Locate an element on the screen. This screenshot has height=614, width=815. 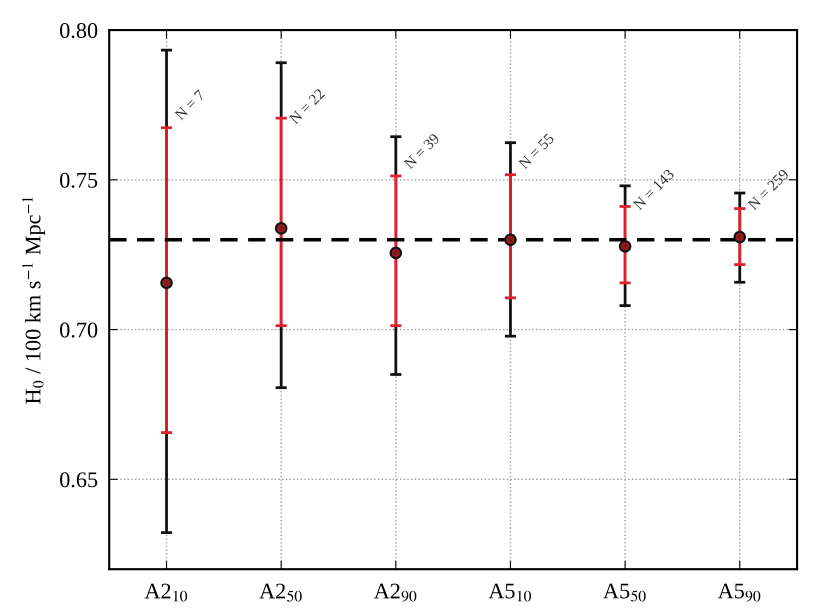
annotation: N = 143 is located at coordinates (653, 189).